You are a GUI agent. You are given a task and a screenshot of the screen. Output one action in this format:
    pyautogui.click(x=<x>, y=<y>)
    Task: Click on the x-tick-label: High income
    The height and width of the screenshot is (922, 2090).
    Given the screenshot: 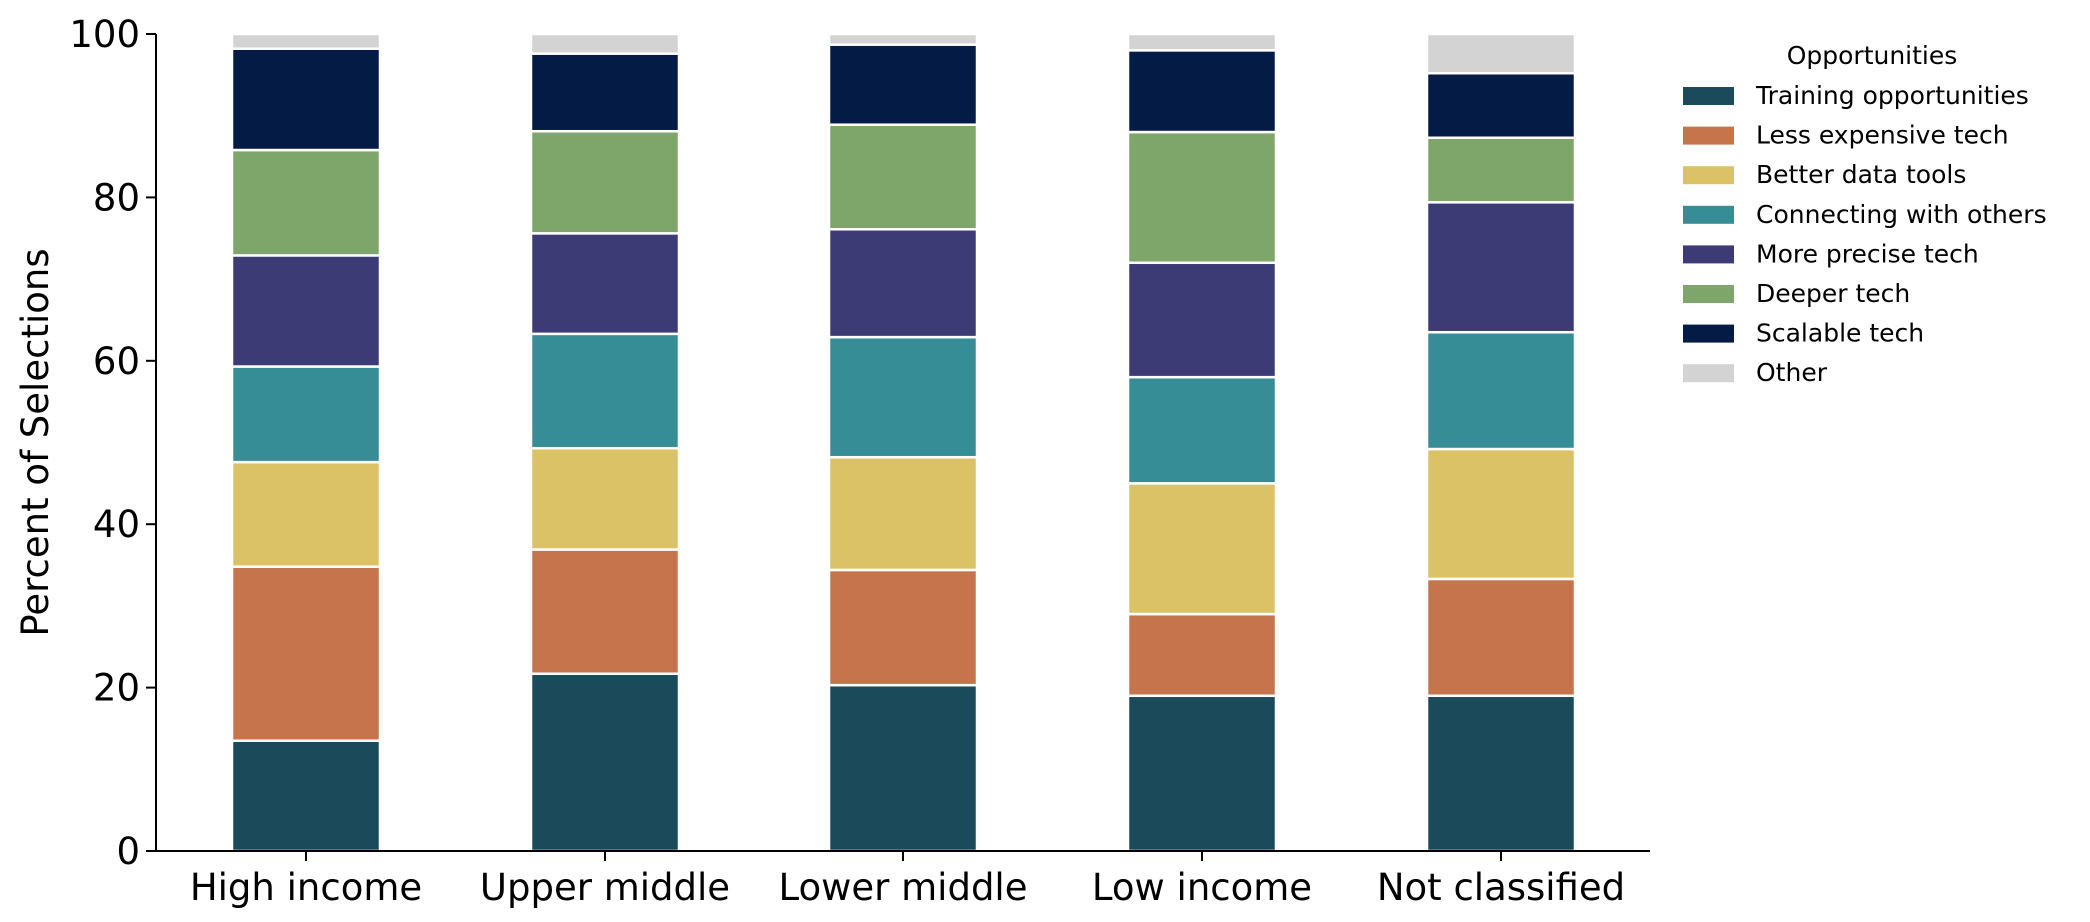 What is the action you would take?
    pyautogui.click(x=306, y=887)
    